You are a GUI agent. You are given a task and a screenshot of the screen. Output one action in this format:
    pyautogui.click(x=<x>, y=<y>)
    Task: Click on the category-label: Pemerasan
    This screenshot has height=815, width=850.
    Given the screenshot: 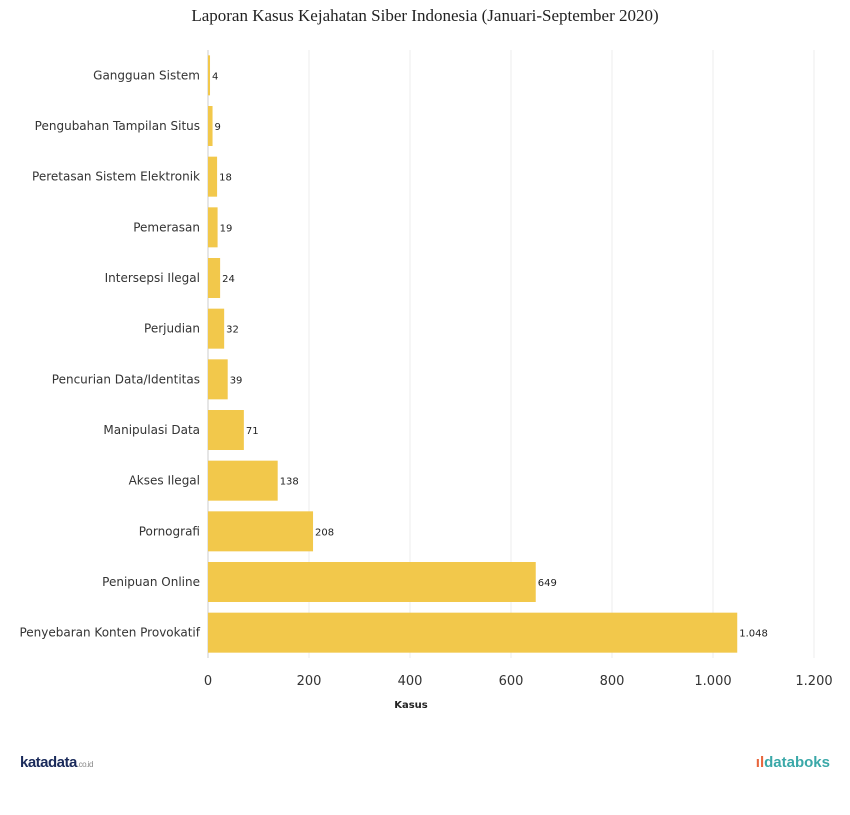 What is the action you would take?
    pyautogui.click(x=166, y=227)
    